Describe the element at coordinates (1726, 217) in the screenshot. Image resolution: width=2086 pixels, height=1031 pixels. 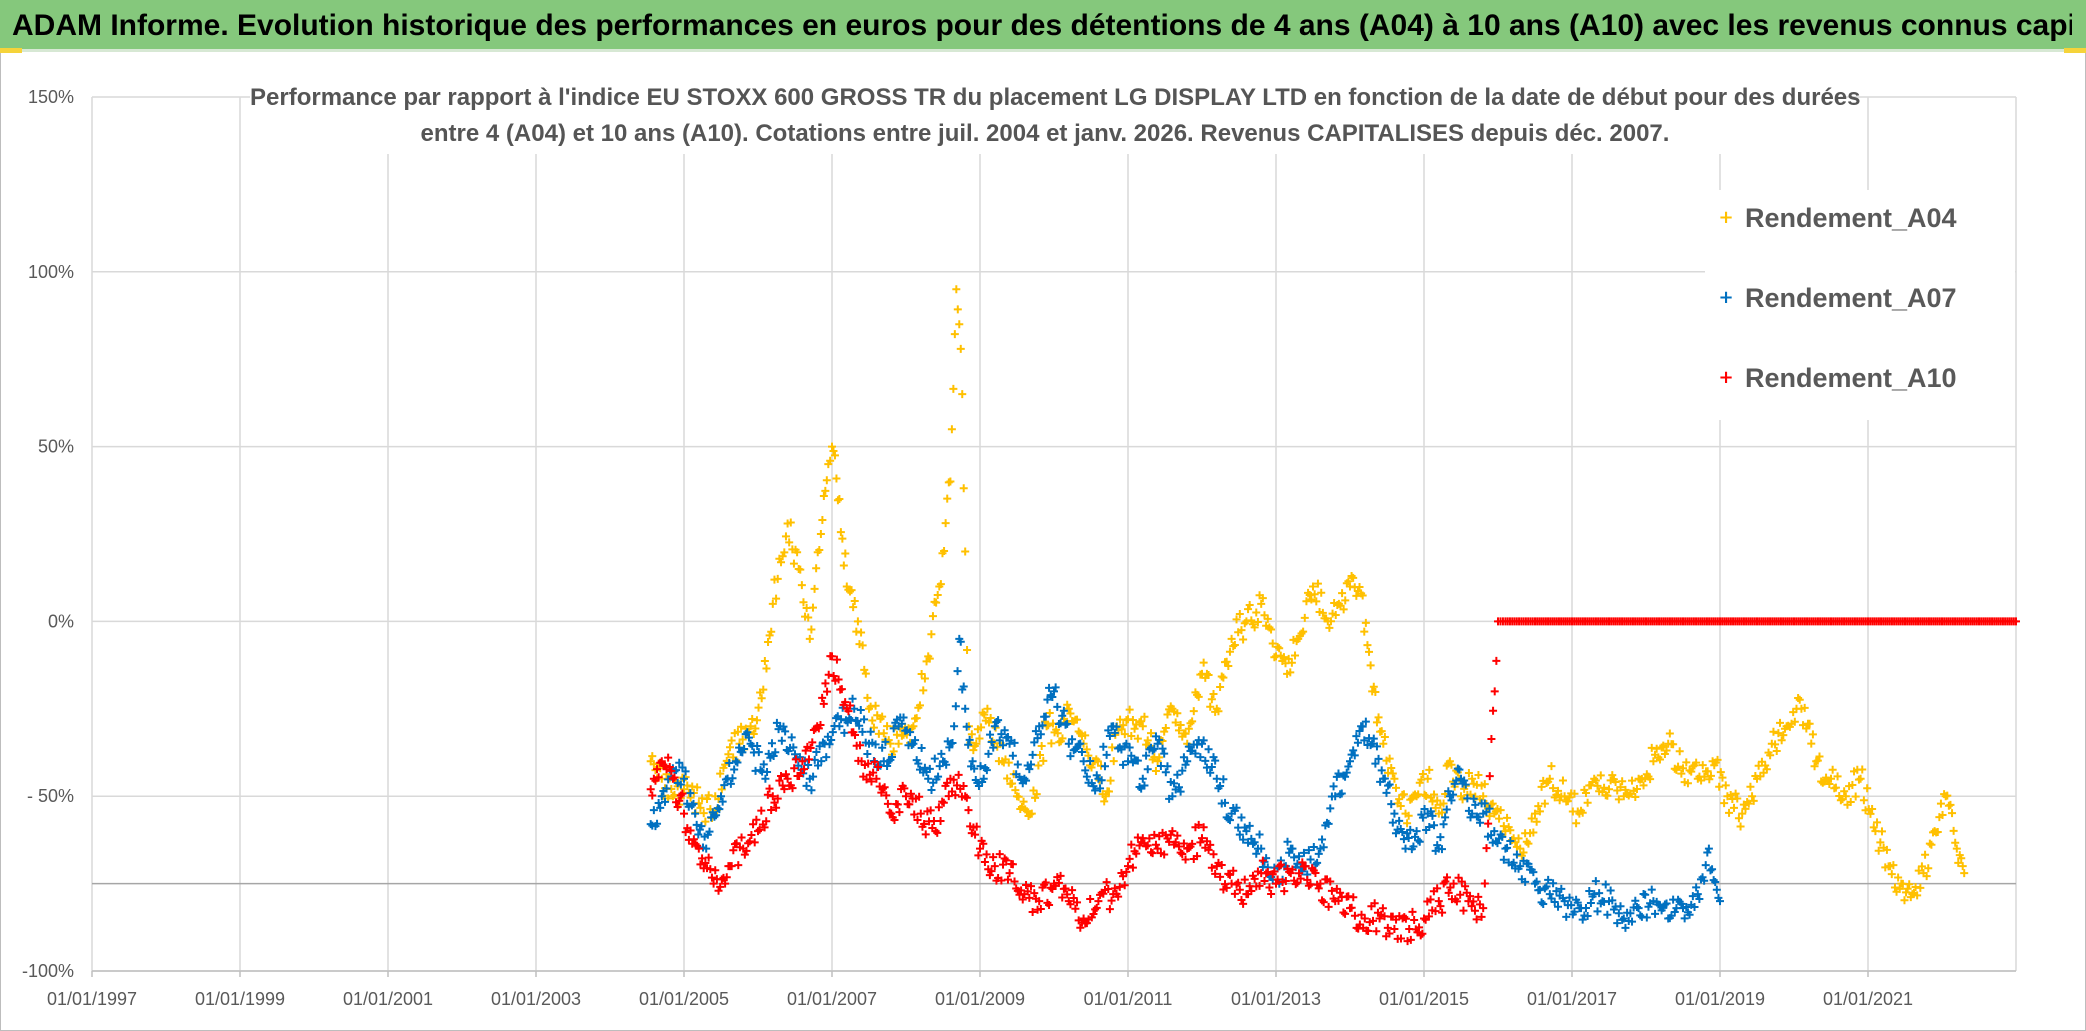
I see `legend-marker-a04: +` at that location.